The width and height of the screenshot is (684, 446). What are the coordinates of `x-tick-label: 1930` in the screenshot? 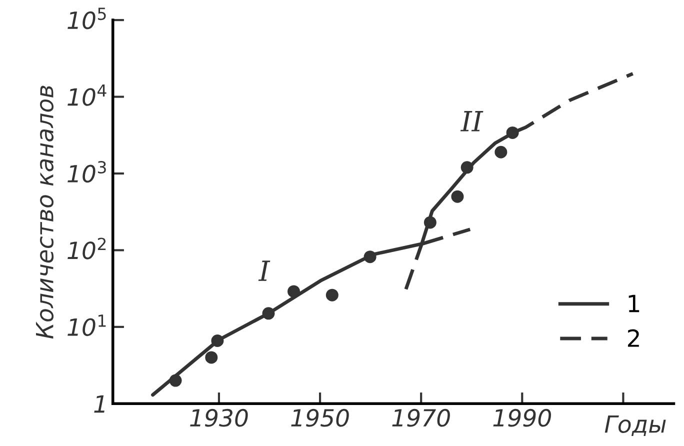 It's located at (219, 417).